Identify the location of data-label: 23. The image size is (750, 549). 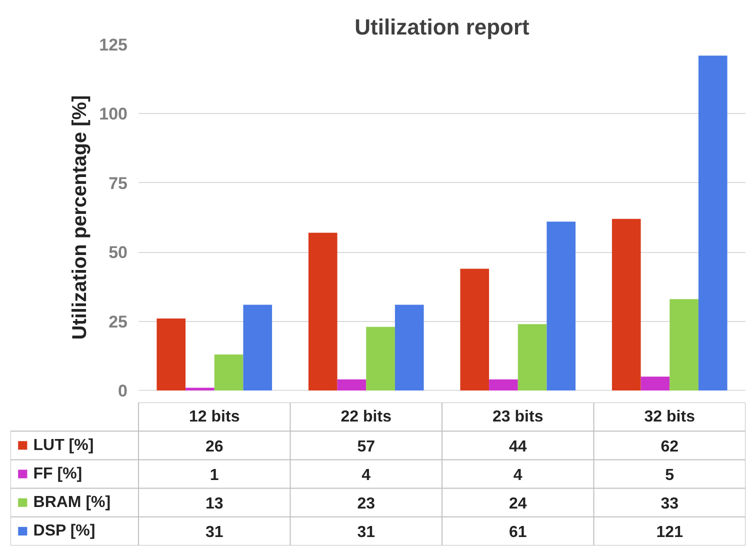
(366, 504).